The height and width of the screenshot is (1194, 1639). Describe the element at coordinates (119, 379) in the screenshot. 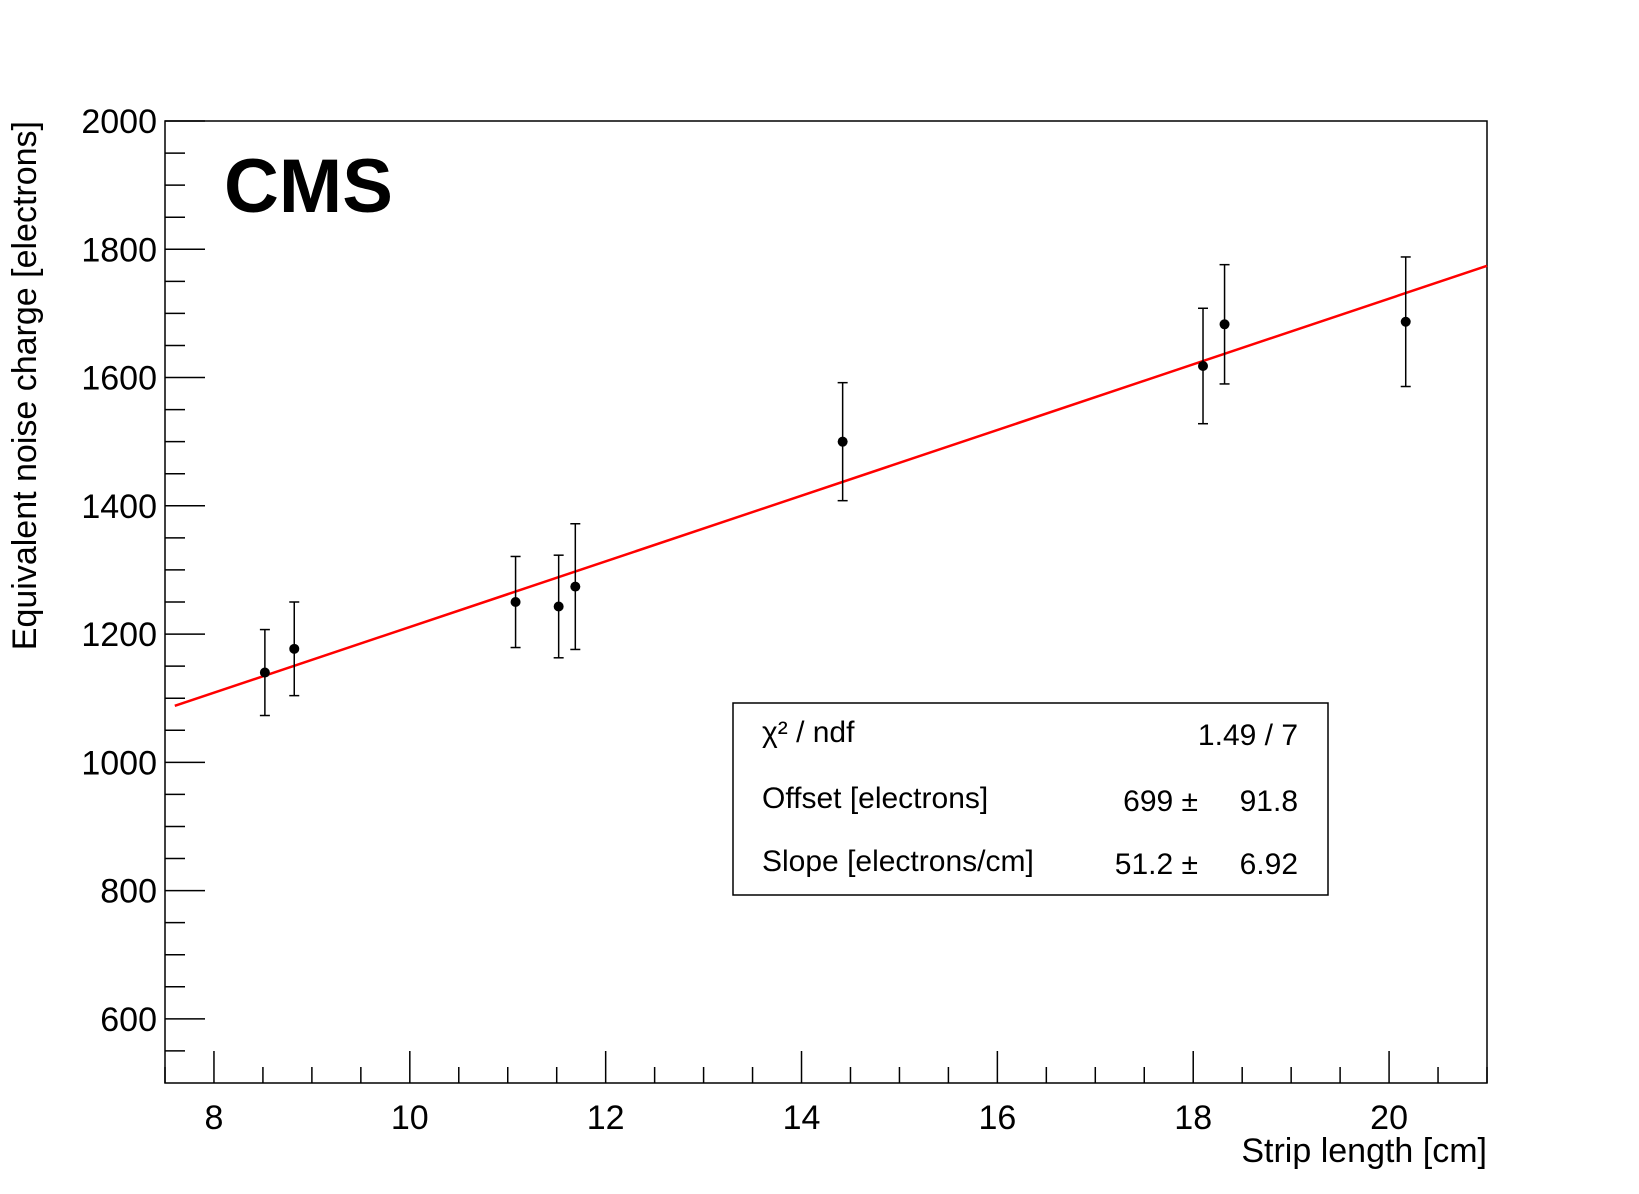

I see `y-tick-label: 1600` at that location.